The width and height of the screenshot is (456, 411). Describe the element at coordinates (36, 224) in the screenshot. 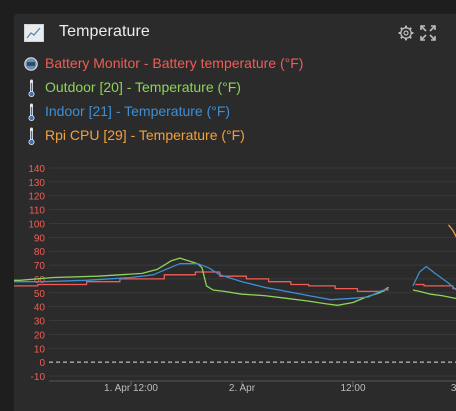

I see `y-tick-label: 100` at that location.